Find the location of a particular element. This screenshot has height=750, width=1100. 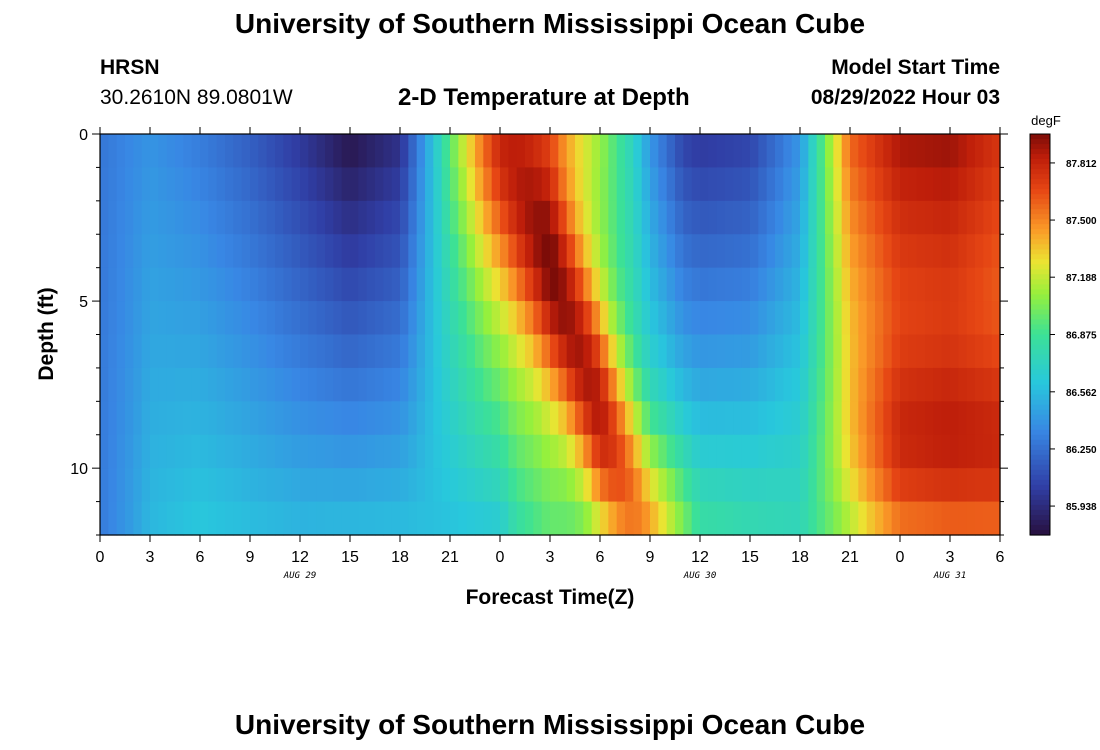

date-label: AUG 31 is located at coordinates (950, 576).